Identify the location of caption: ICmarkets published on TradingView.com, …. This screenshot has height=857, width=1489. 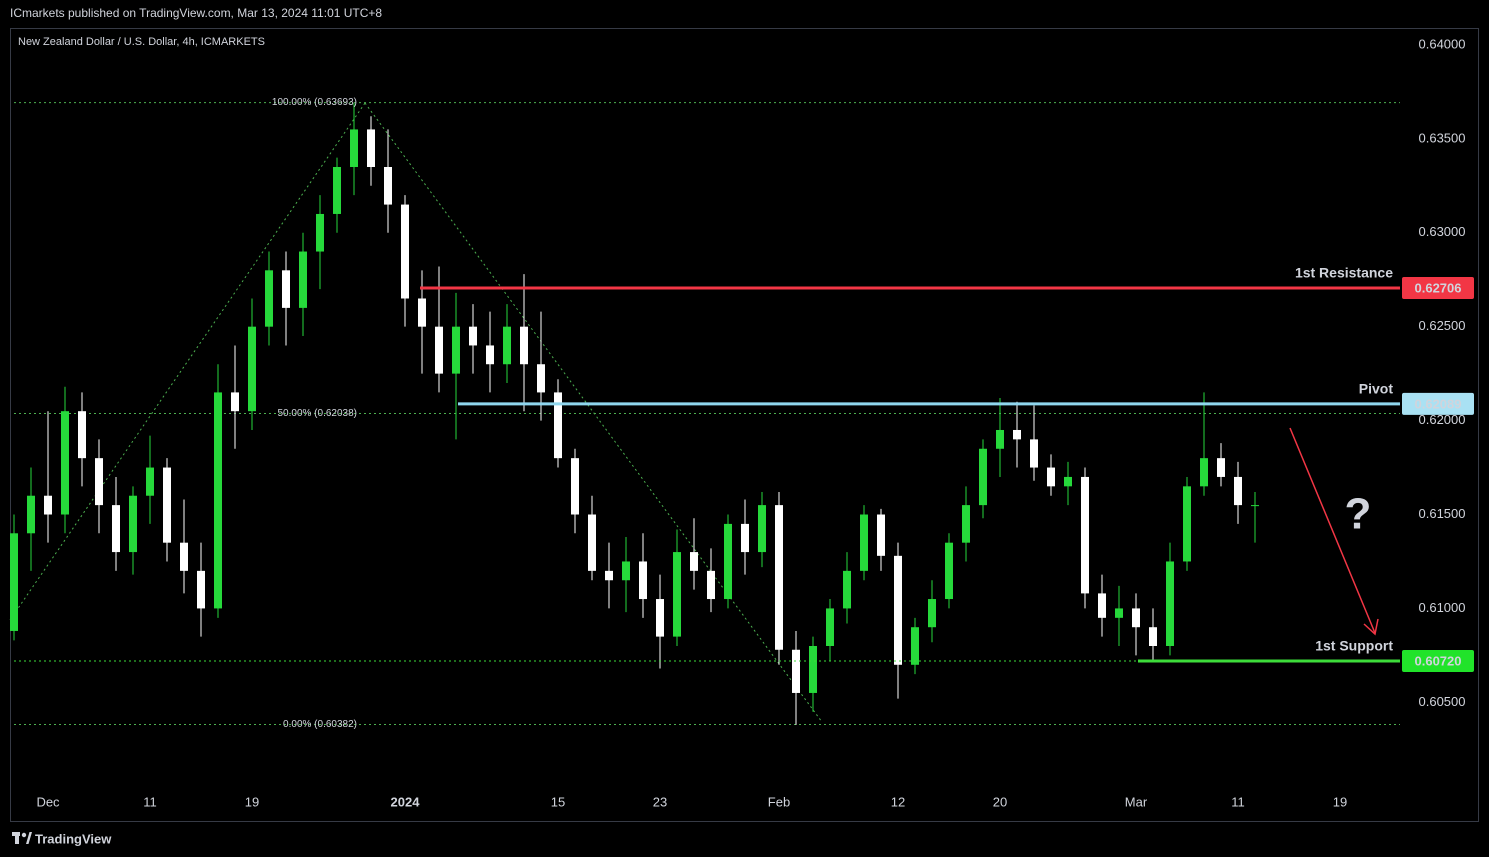
(196, 13).